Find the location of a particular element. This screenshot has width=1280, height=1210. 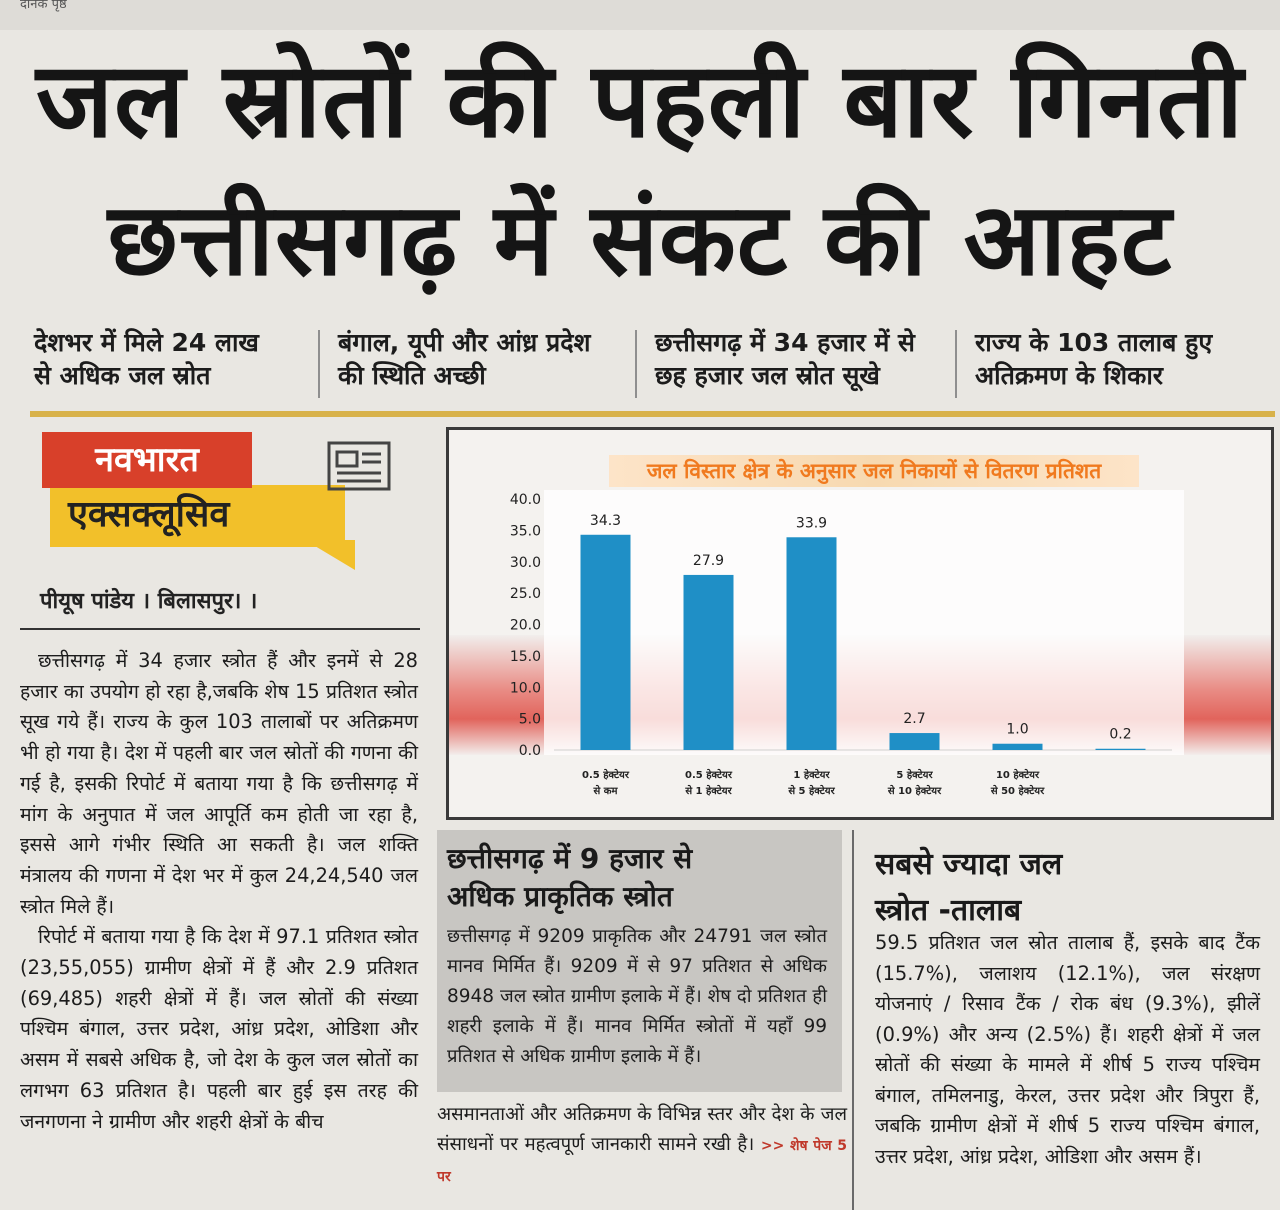

subhead-4: राज्य के 103 तालाब हुए अतिक्रमण के शिकार is located at coordinates (1093, 359).